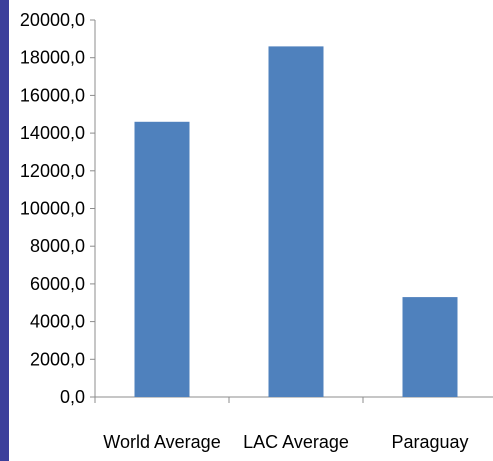 This screenshot has width=493, height=461. Describe the element at coordinates (57, 359) in the screenshot. I see `y-tick-label: 2000,0` at that location.